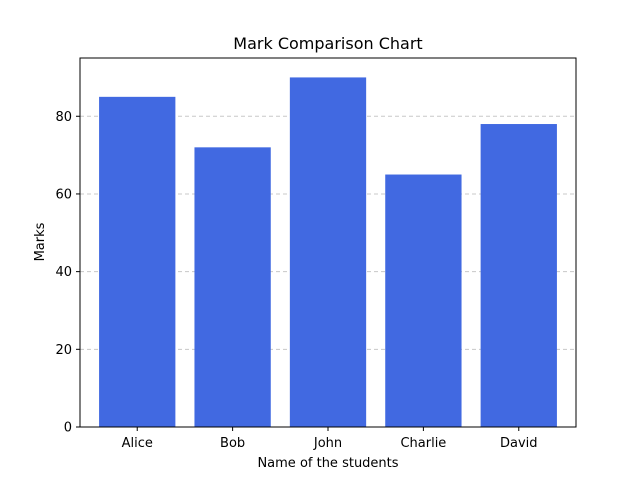 This screenshot has height=480, width=640. What do you see at coordinates (327, 443) in the screenshot?
I see `x-tick-label: John` at bounding box center [327, 443].